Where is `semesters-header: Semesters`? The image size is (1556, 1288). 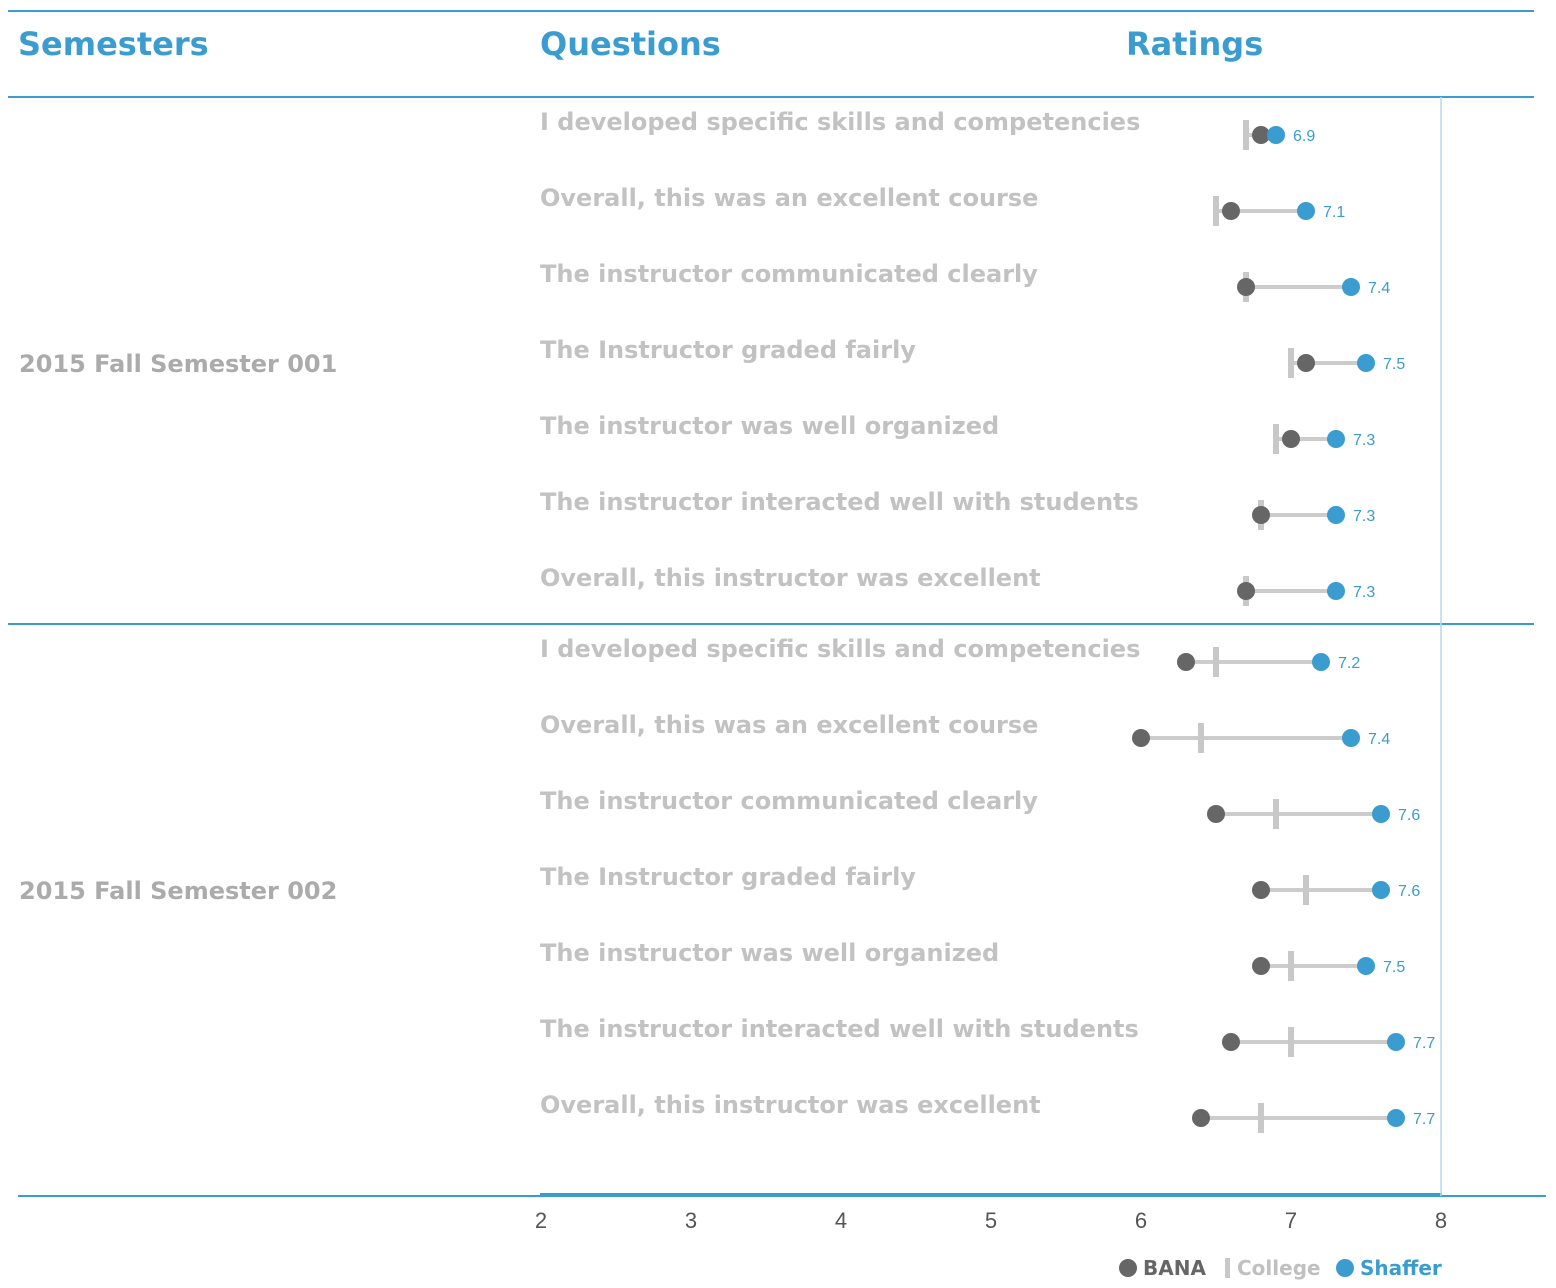 semesters-header: Semesters is located at coordinates (113, 44).